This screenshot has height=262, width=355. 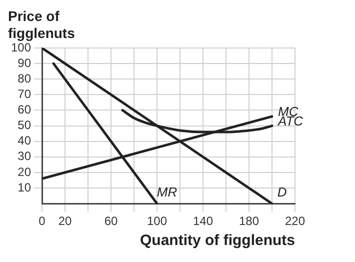 What do you see at coordinates (25, 171) in the screenshot?
I see `y-tick-label: 20` at bounding box center [25, 171].